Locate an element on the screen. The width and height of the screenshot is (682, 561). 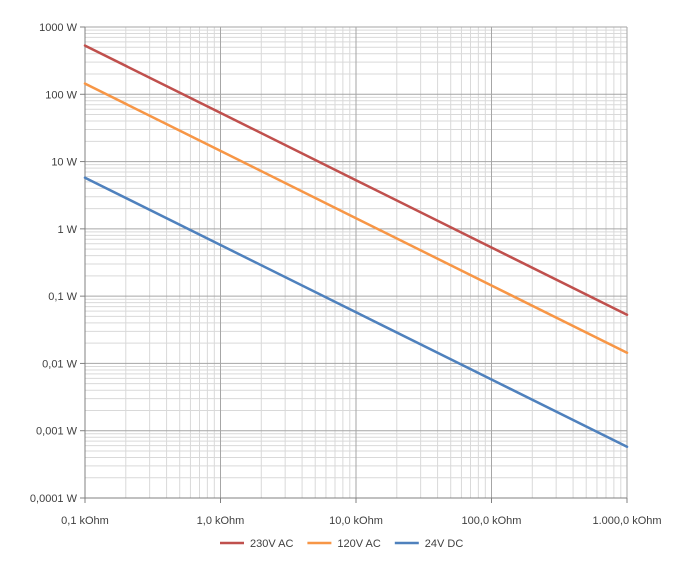
y-tick-label: 100 W is located at coordinates (61, 95).